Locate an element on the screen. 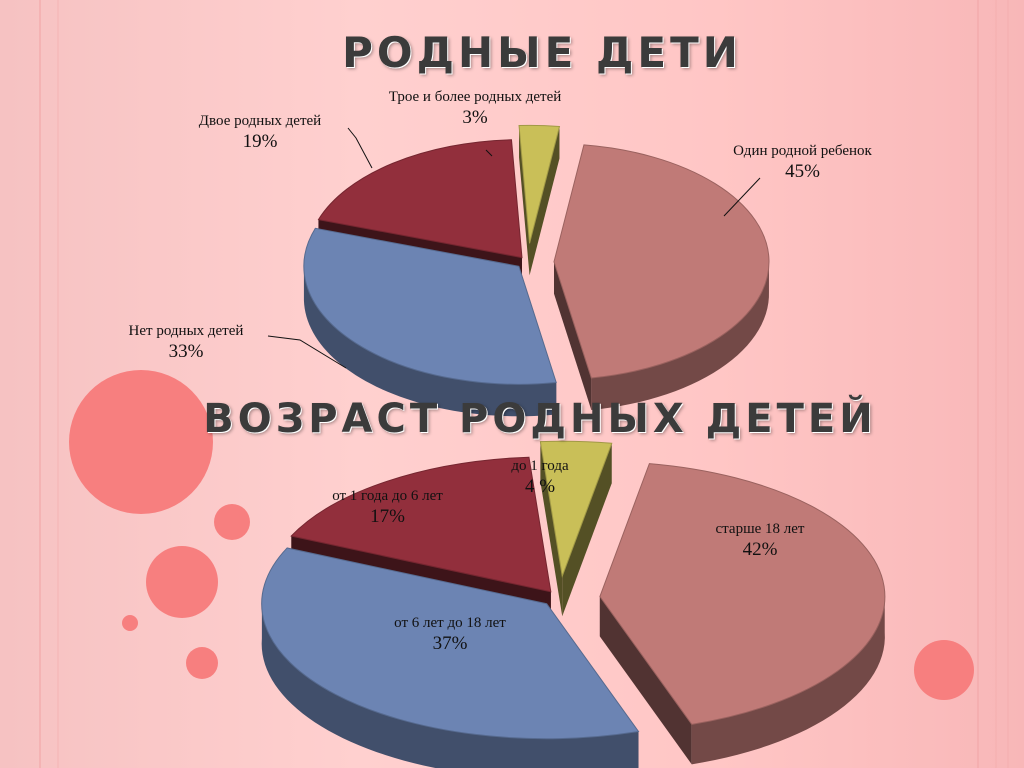 The height and width of the screenshot is (768, 1024). slice-pct-one-child: 45% is located at coordinates (802, 171).